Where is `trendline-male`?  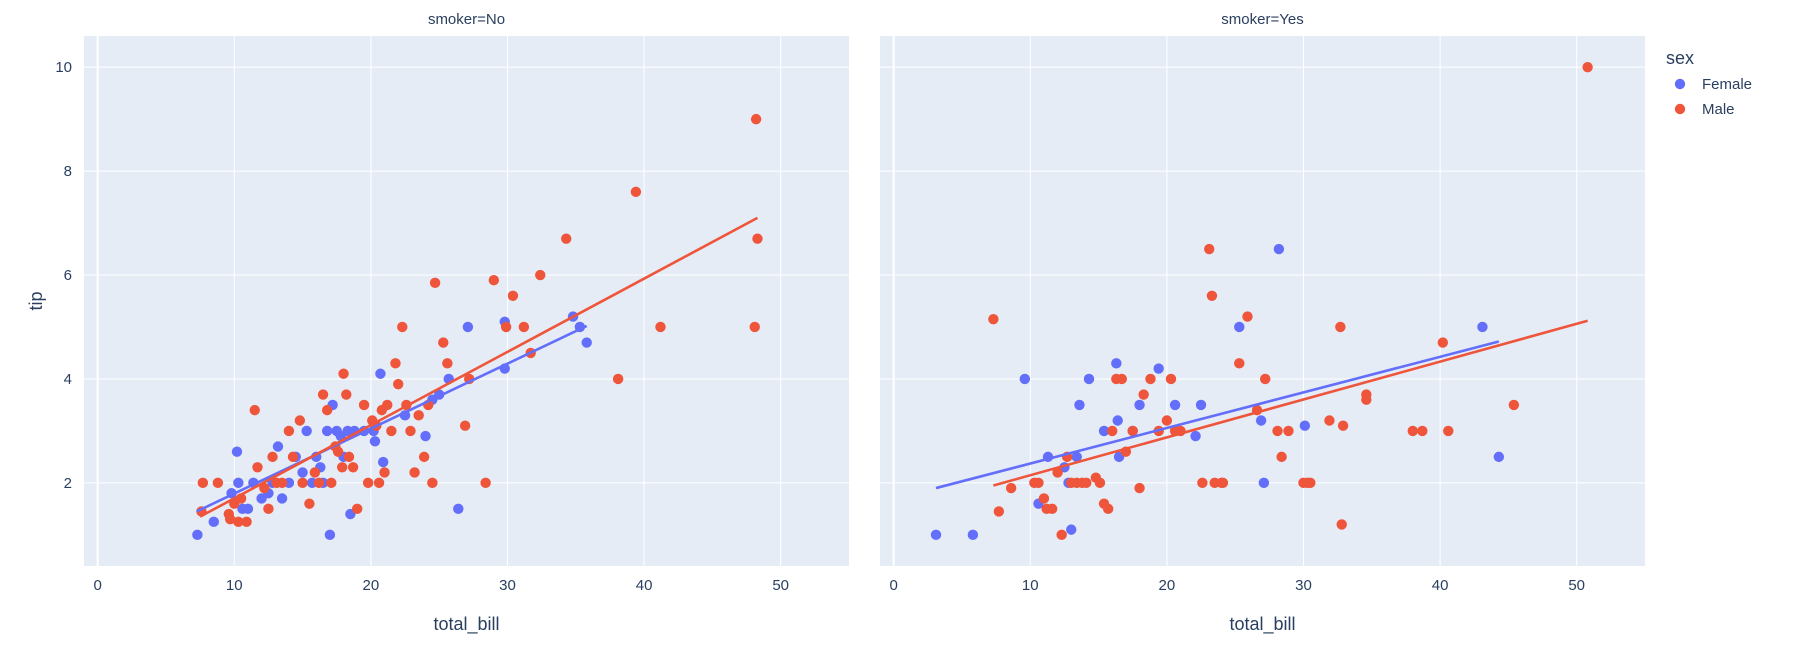
trendline-male is located at coordinates (1290, 403).